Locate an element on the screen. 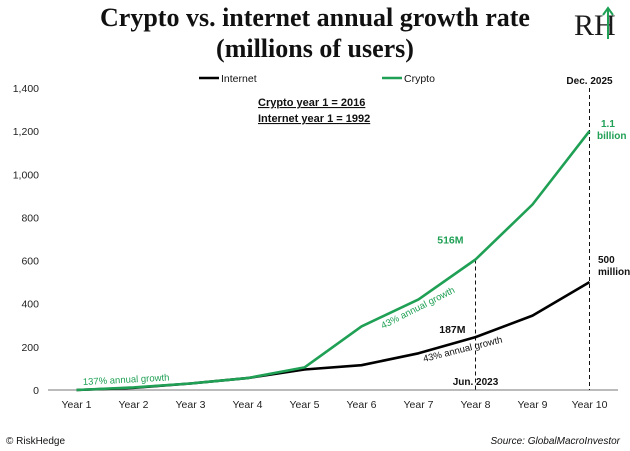 The image size is (630, 451). y-tick-label: 200 is located at coordinates (30, 348).